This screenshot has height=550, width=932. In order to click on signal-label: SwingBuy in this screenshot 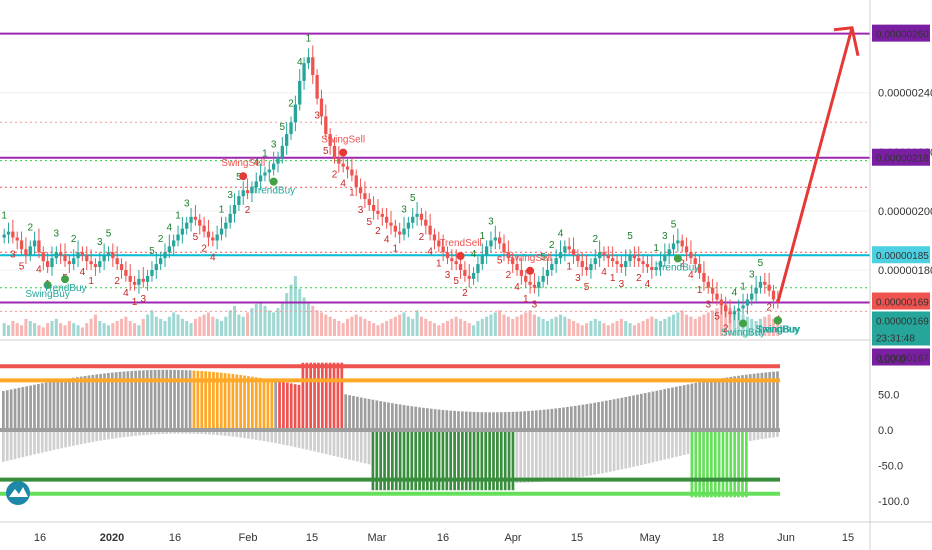, I will do `click(778, 330)`.